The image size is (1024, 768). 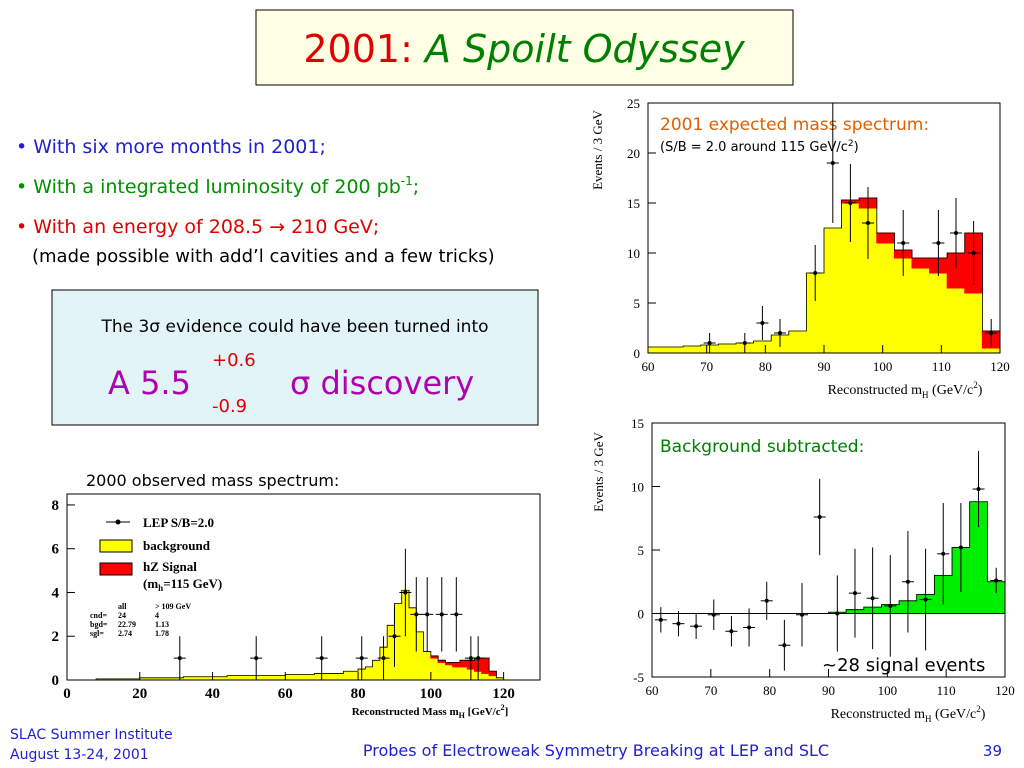 What do you see at coordinates (182, 584) in the screenshot?
I see `legend-label: (mh=115 GeV)` at bounding box center [182, 584].